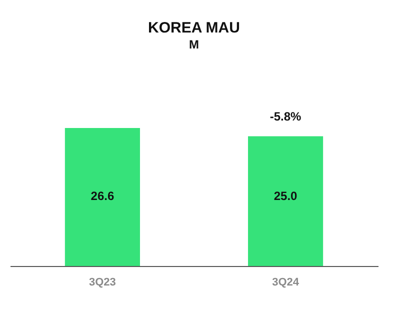 The width and height of the screenshot is (396, 329). Describe the element at coordinates (286, 196) in the screenshot. I see `data-label: 25.0` at that location.